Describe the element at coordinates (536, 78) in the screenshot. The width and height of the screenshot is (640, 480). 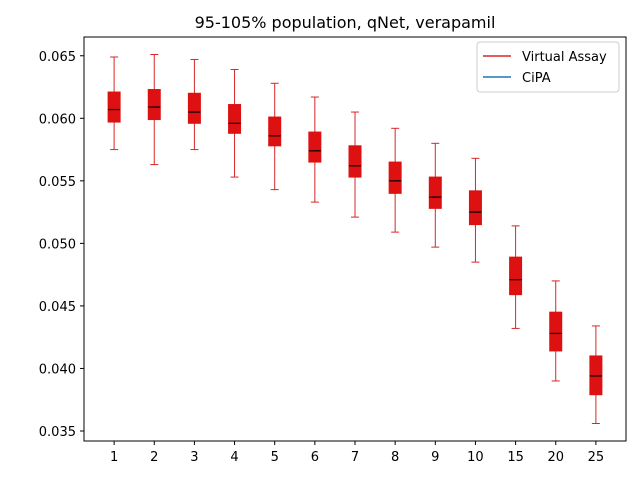
I see `legend-label-cipa: CiPA` at that location.